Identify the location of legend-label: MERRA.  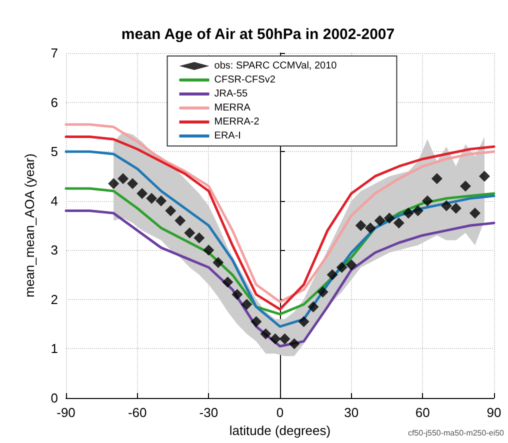
(232, 108).